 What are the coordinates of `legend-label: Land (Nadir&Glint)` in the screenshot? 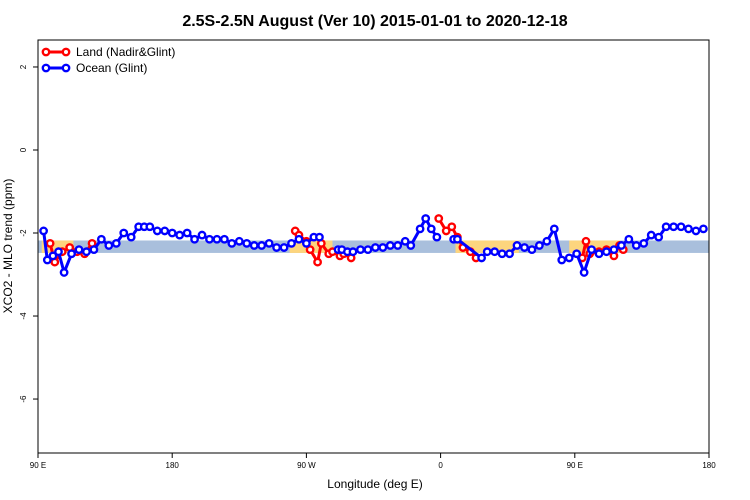 It's located at (125, 52).